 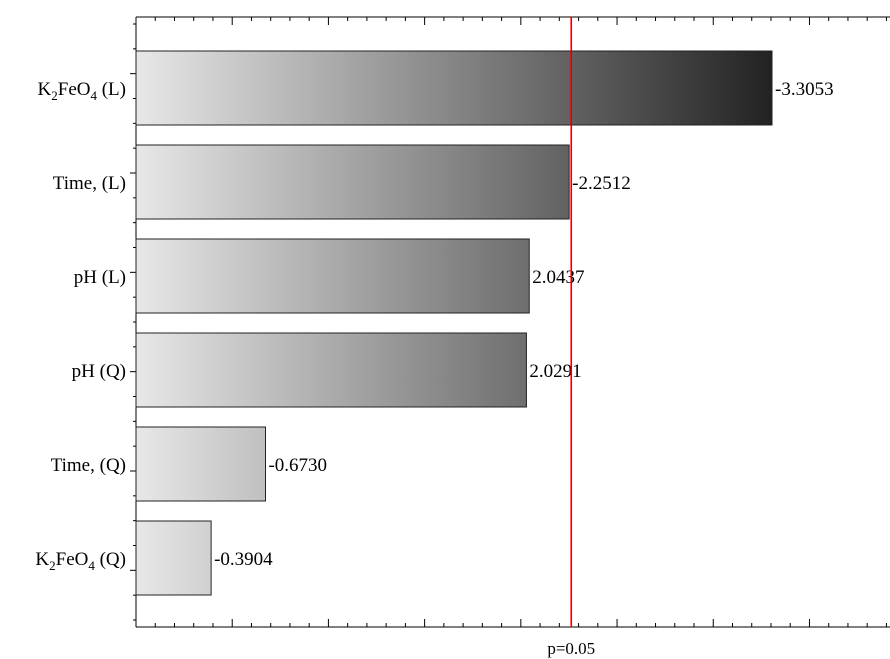 I want to click on bar-value-label: -3.3053, so click(x=804, y=89).